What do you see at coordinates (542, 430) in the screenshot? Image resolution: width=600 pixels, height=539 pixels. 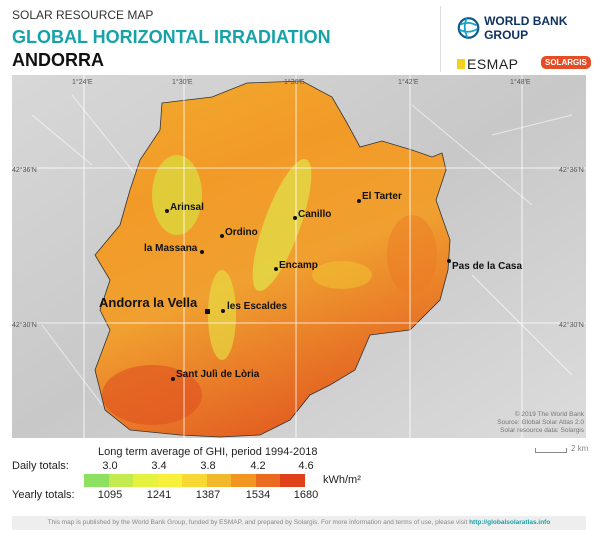 I see `attribution-line: Solar resource data: Solargis` at bounding box center [542, 430].